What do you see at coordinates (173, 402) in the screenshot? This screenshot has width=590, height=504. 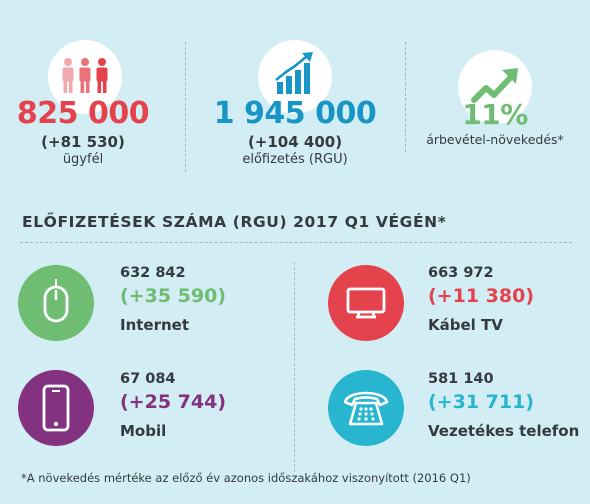 I see `service-mobile-delta: (+25 744)` at bounding box center [173, 402].